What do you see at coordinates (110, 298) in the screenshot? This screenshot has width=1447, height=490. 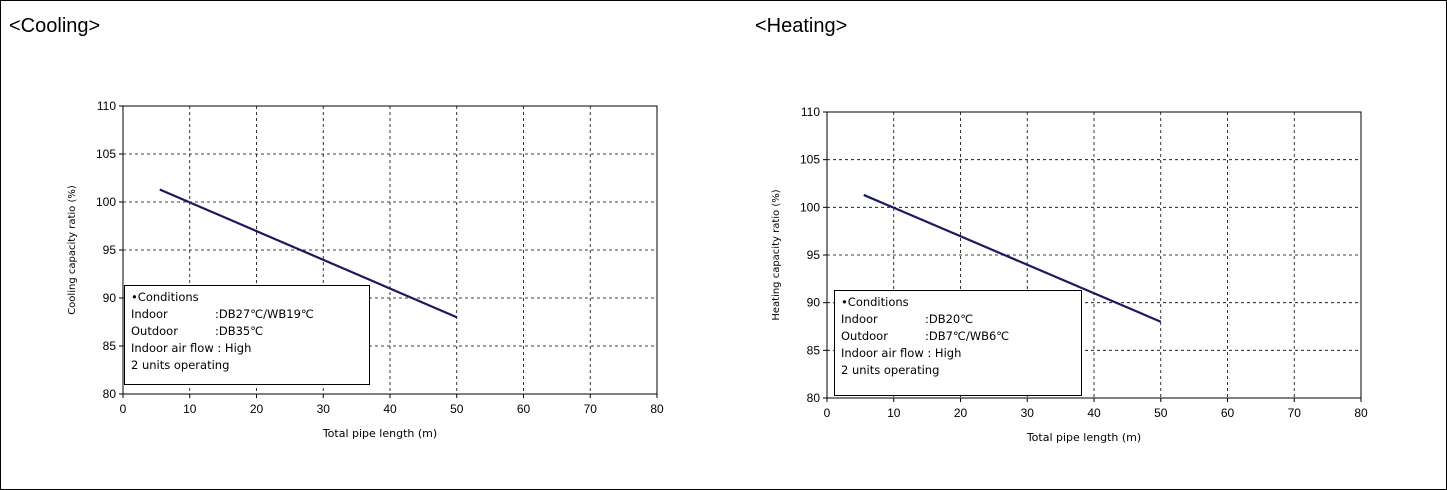 I see `cooling-ytick-label-90: 90` at bounding box center [110, 298].